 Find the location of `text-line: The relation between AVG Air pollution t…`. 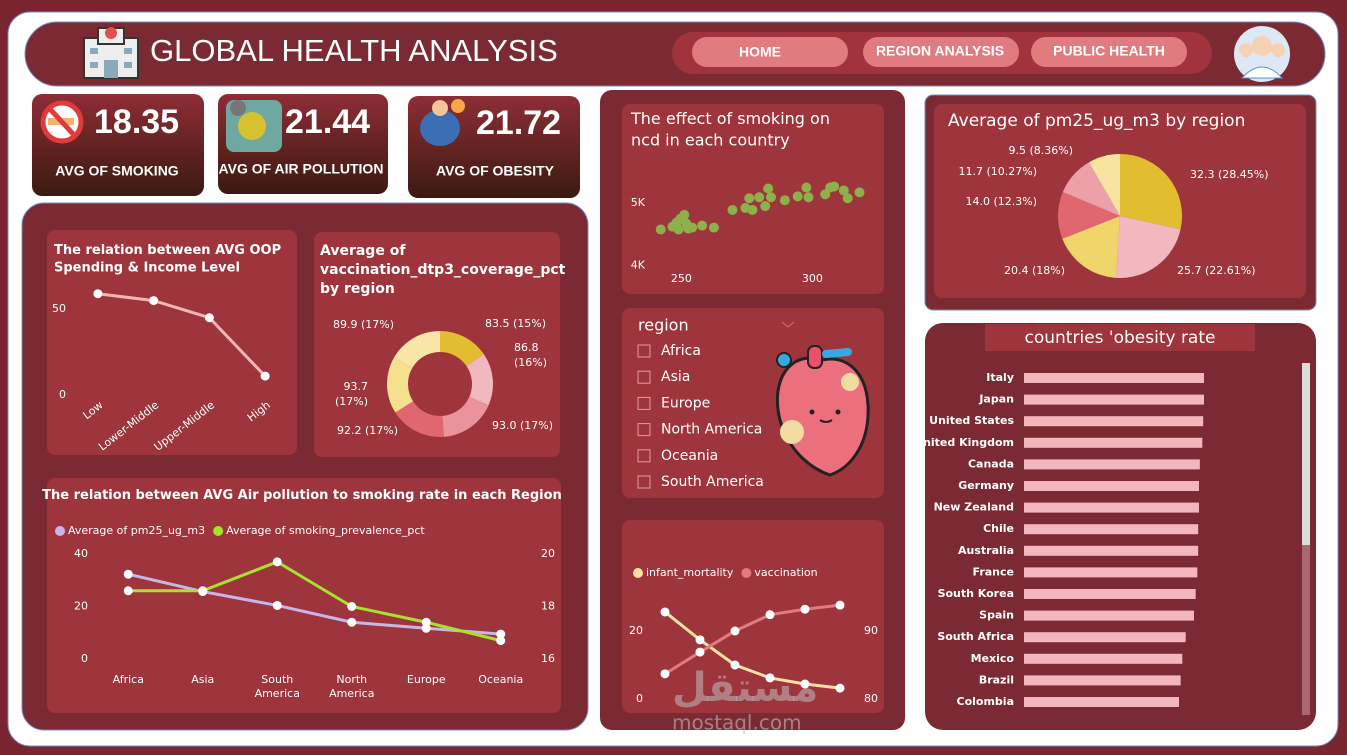

text-line: The relation between AVG Air pollution t… is located at coordinates (302, 495).